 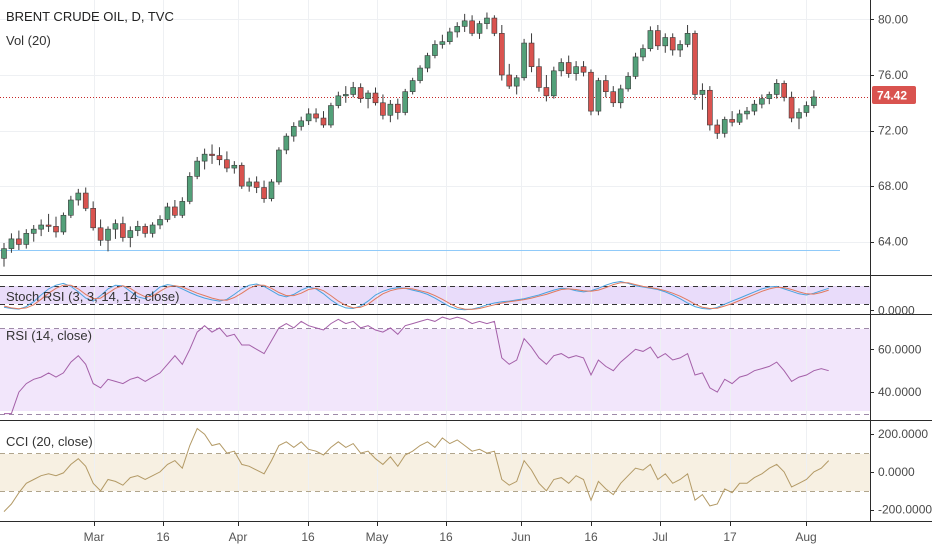 What do you see at coordinates (416, 295) in the screenshot?
I see `stoch-rsi-k-line` at bounding box center [416, 295].